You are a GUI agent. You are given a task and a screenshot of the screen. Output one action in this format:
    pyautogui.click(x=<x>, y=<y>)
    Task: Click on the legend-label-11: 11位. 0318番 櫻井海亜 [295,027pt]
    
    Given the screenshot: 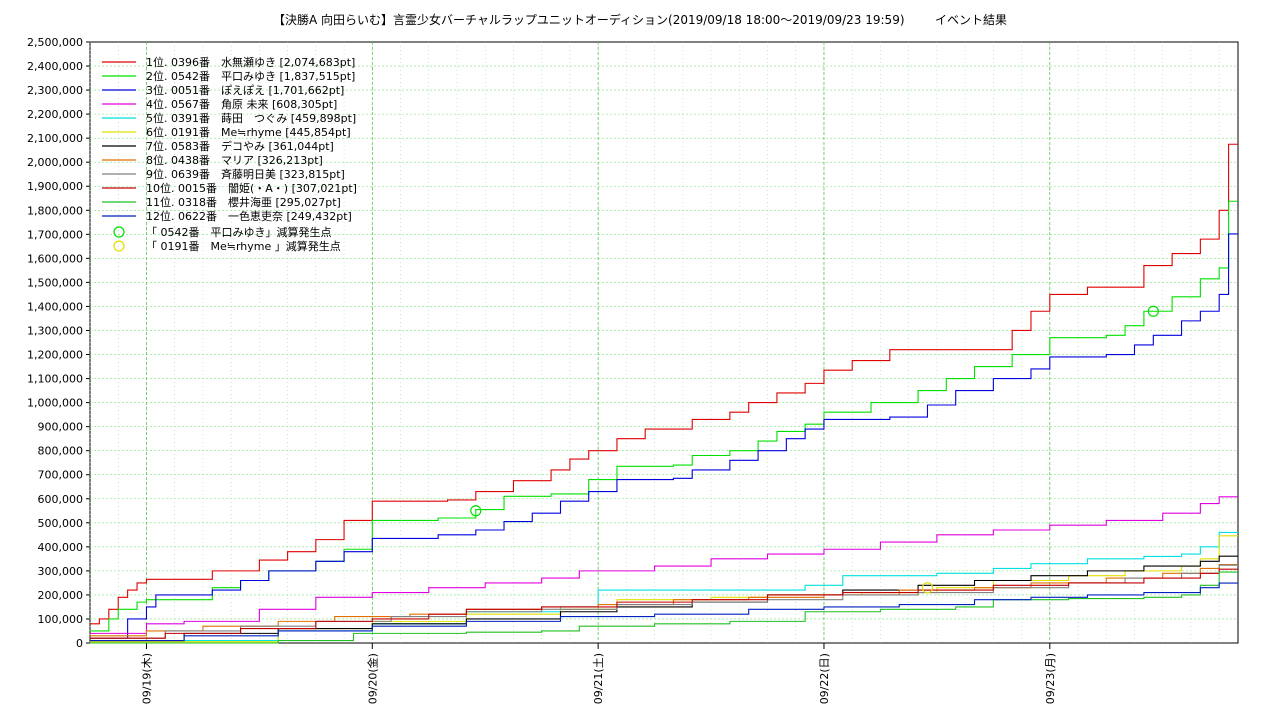 What is the action you would take?
    pyautogui.click(x=243, y=202)
    